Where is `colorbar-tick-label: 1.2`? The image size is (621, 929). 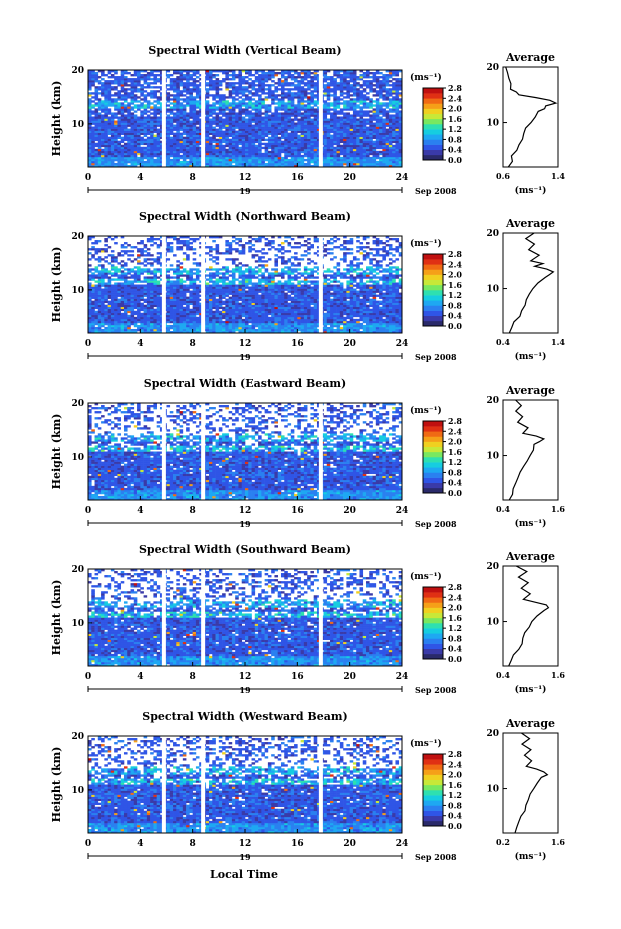 colorbar-tick-label: 1.2 is located at coordinates (455, 462).